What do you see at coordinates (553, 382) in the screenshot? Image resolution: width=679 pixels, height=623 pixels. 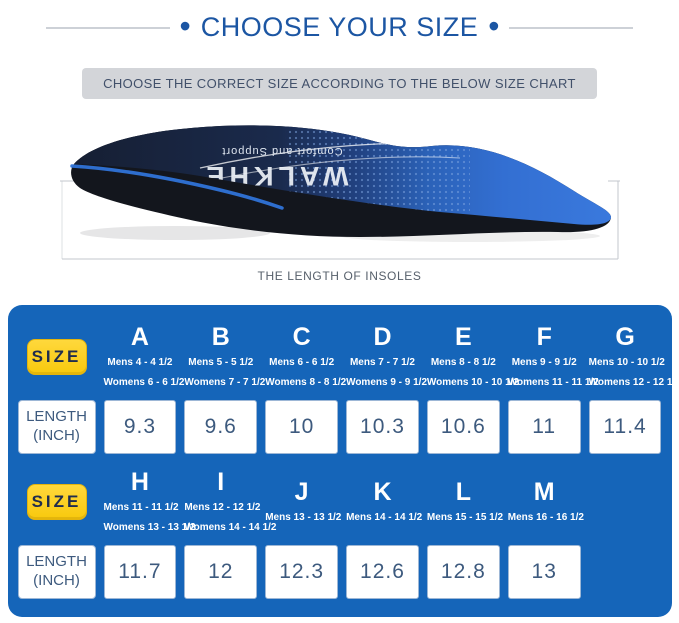 I see `womens-range: Womens 11 - 11 1/2` at bounding box center [553, 382].